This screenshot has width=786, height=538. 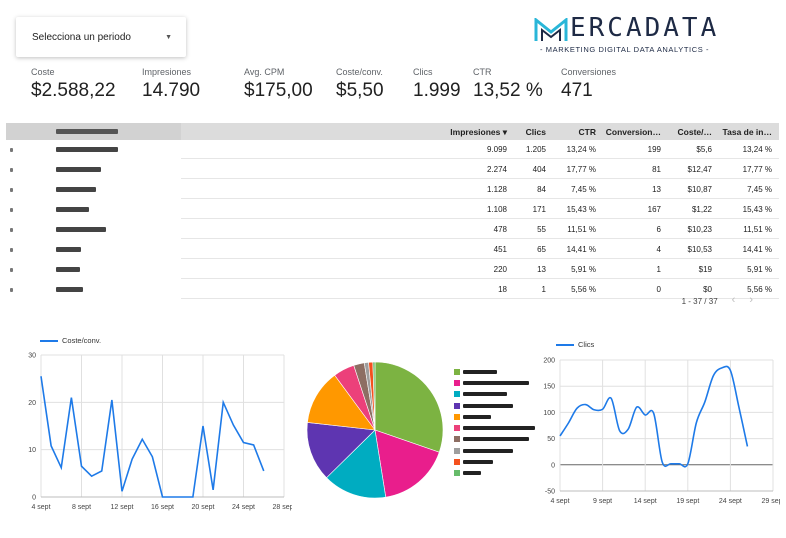 I want to click on dropdown-arrow-icon: ▼, so click(x=168, y=37).